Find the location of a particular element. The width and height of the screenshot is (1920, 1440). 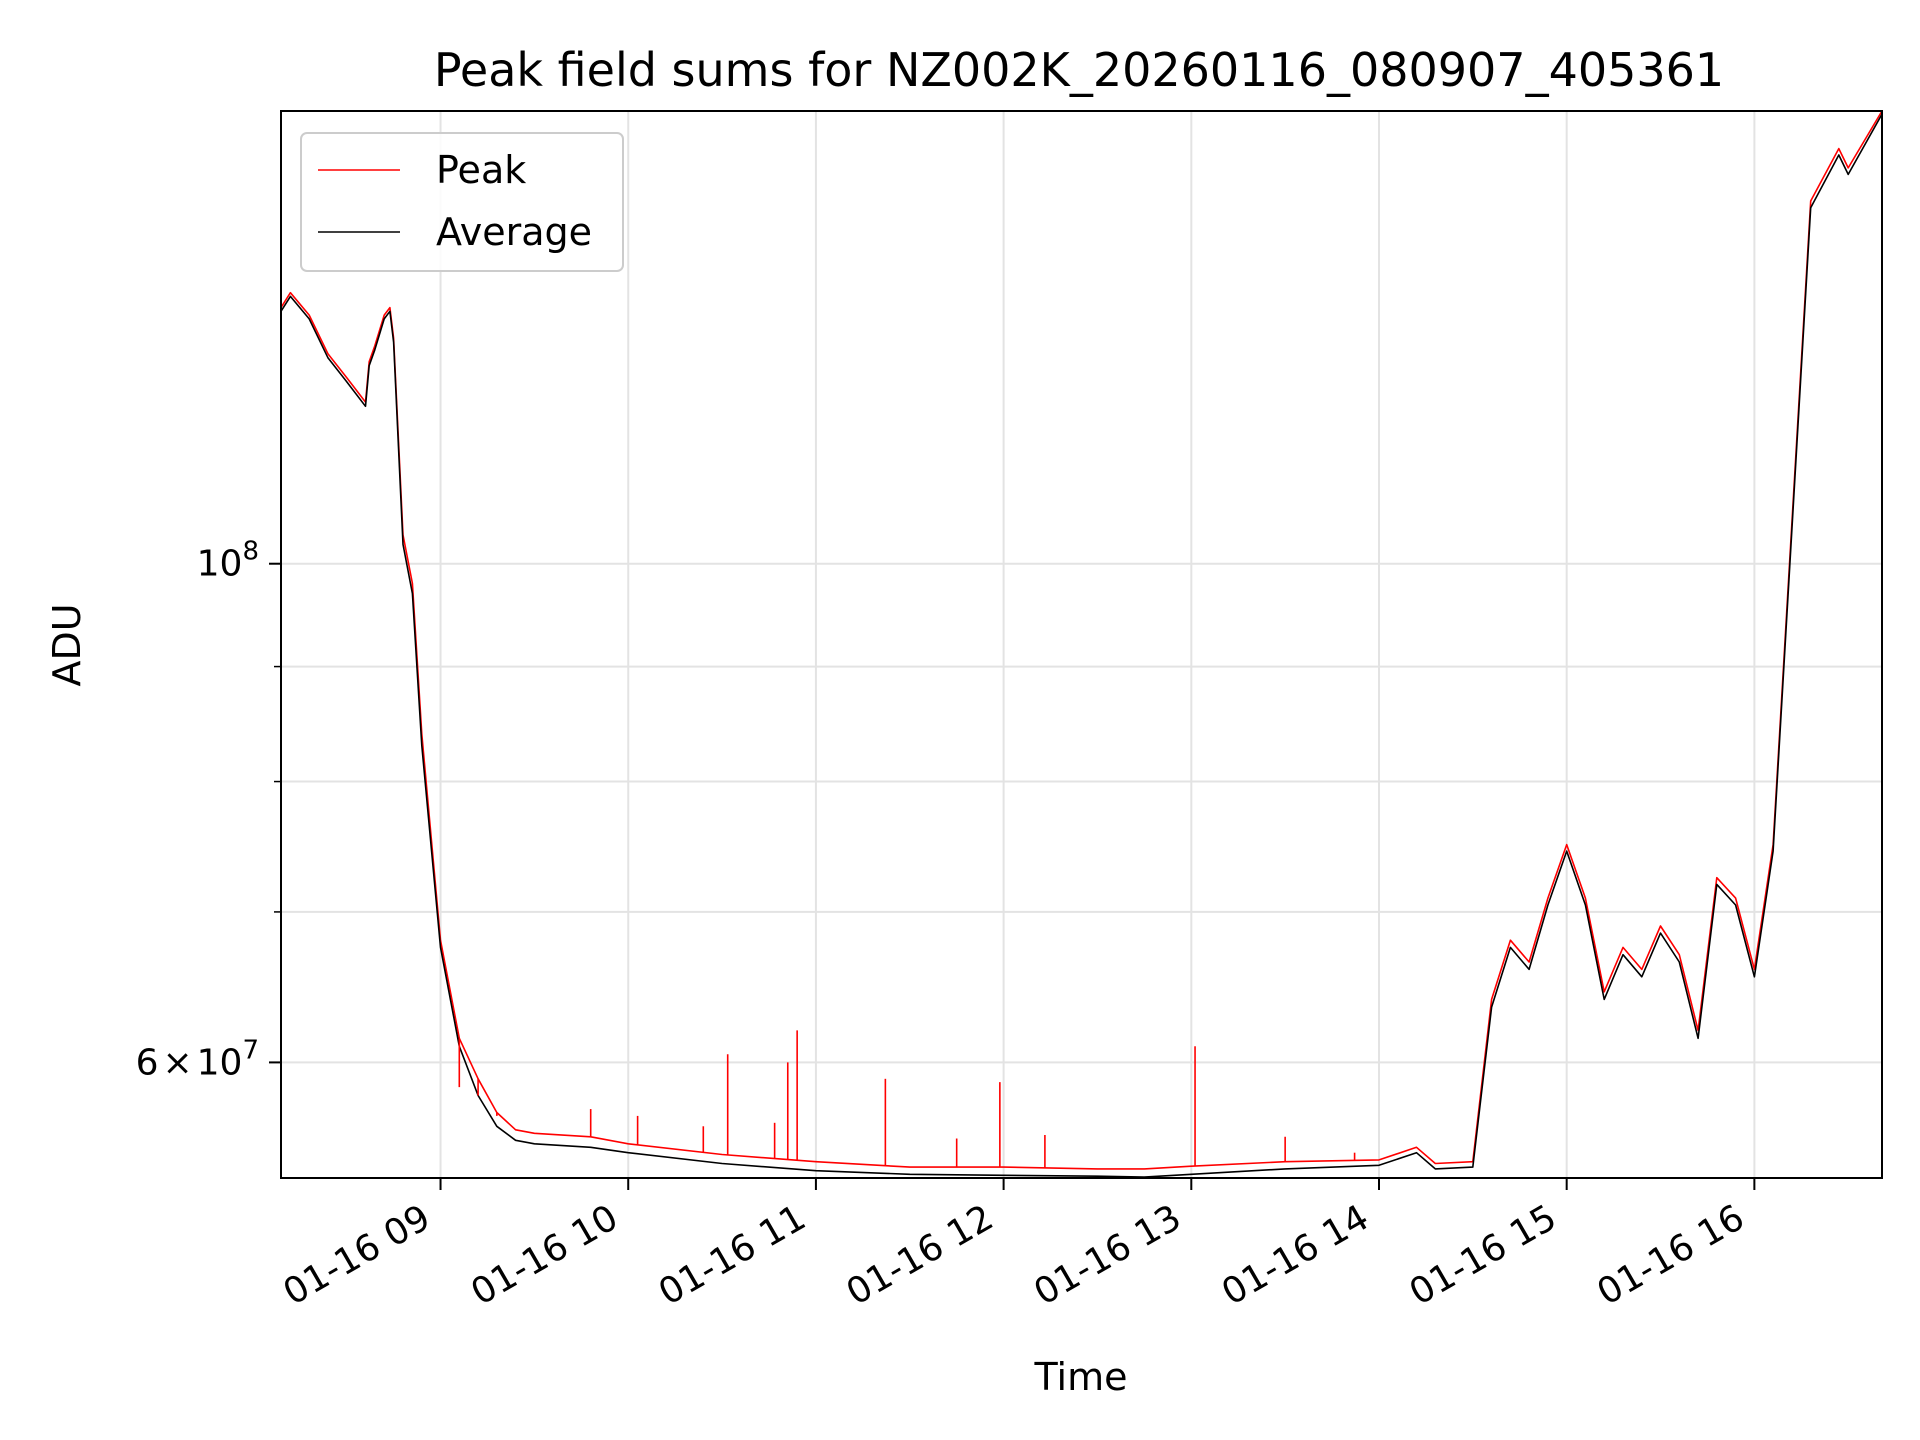

legend: Peak Average is located at coordinates (462, 202).